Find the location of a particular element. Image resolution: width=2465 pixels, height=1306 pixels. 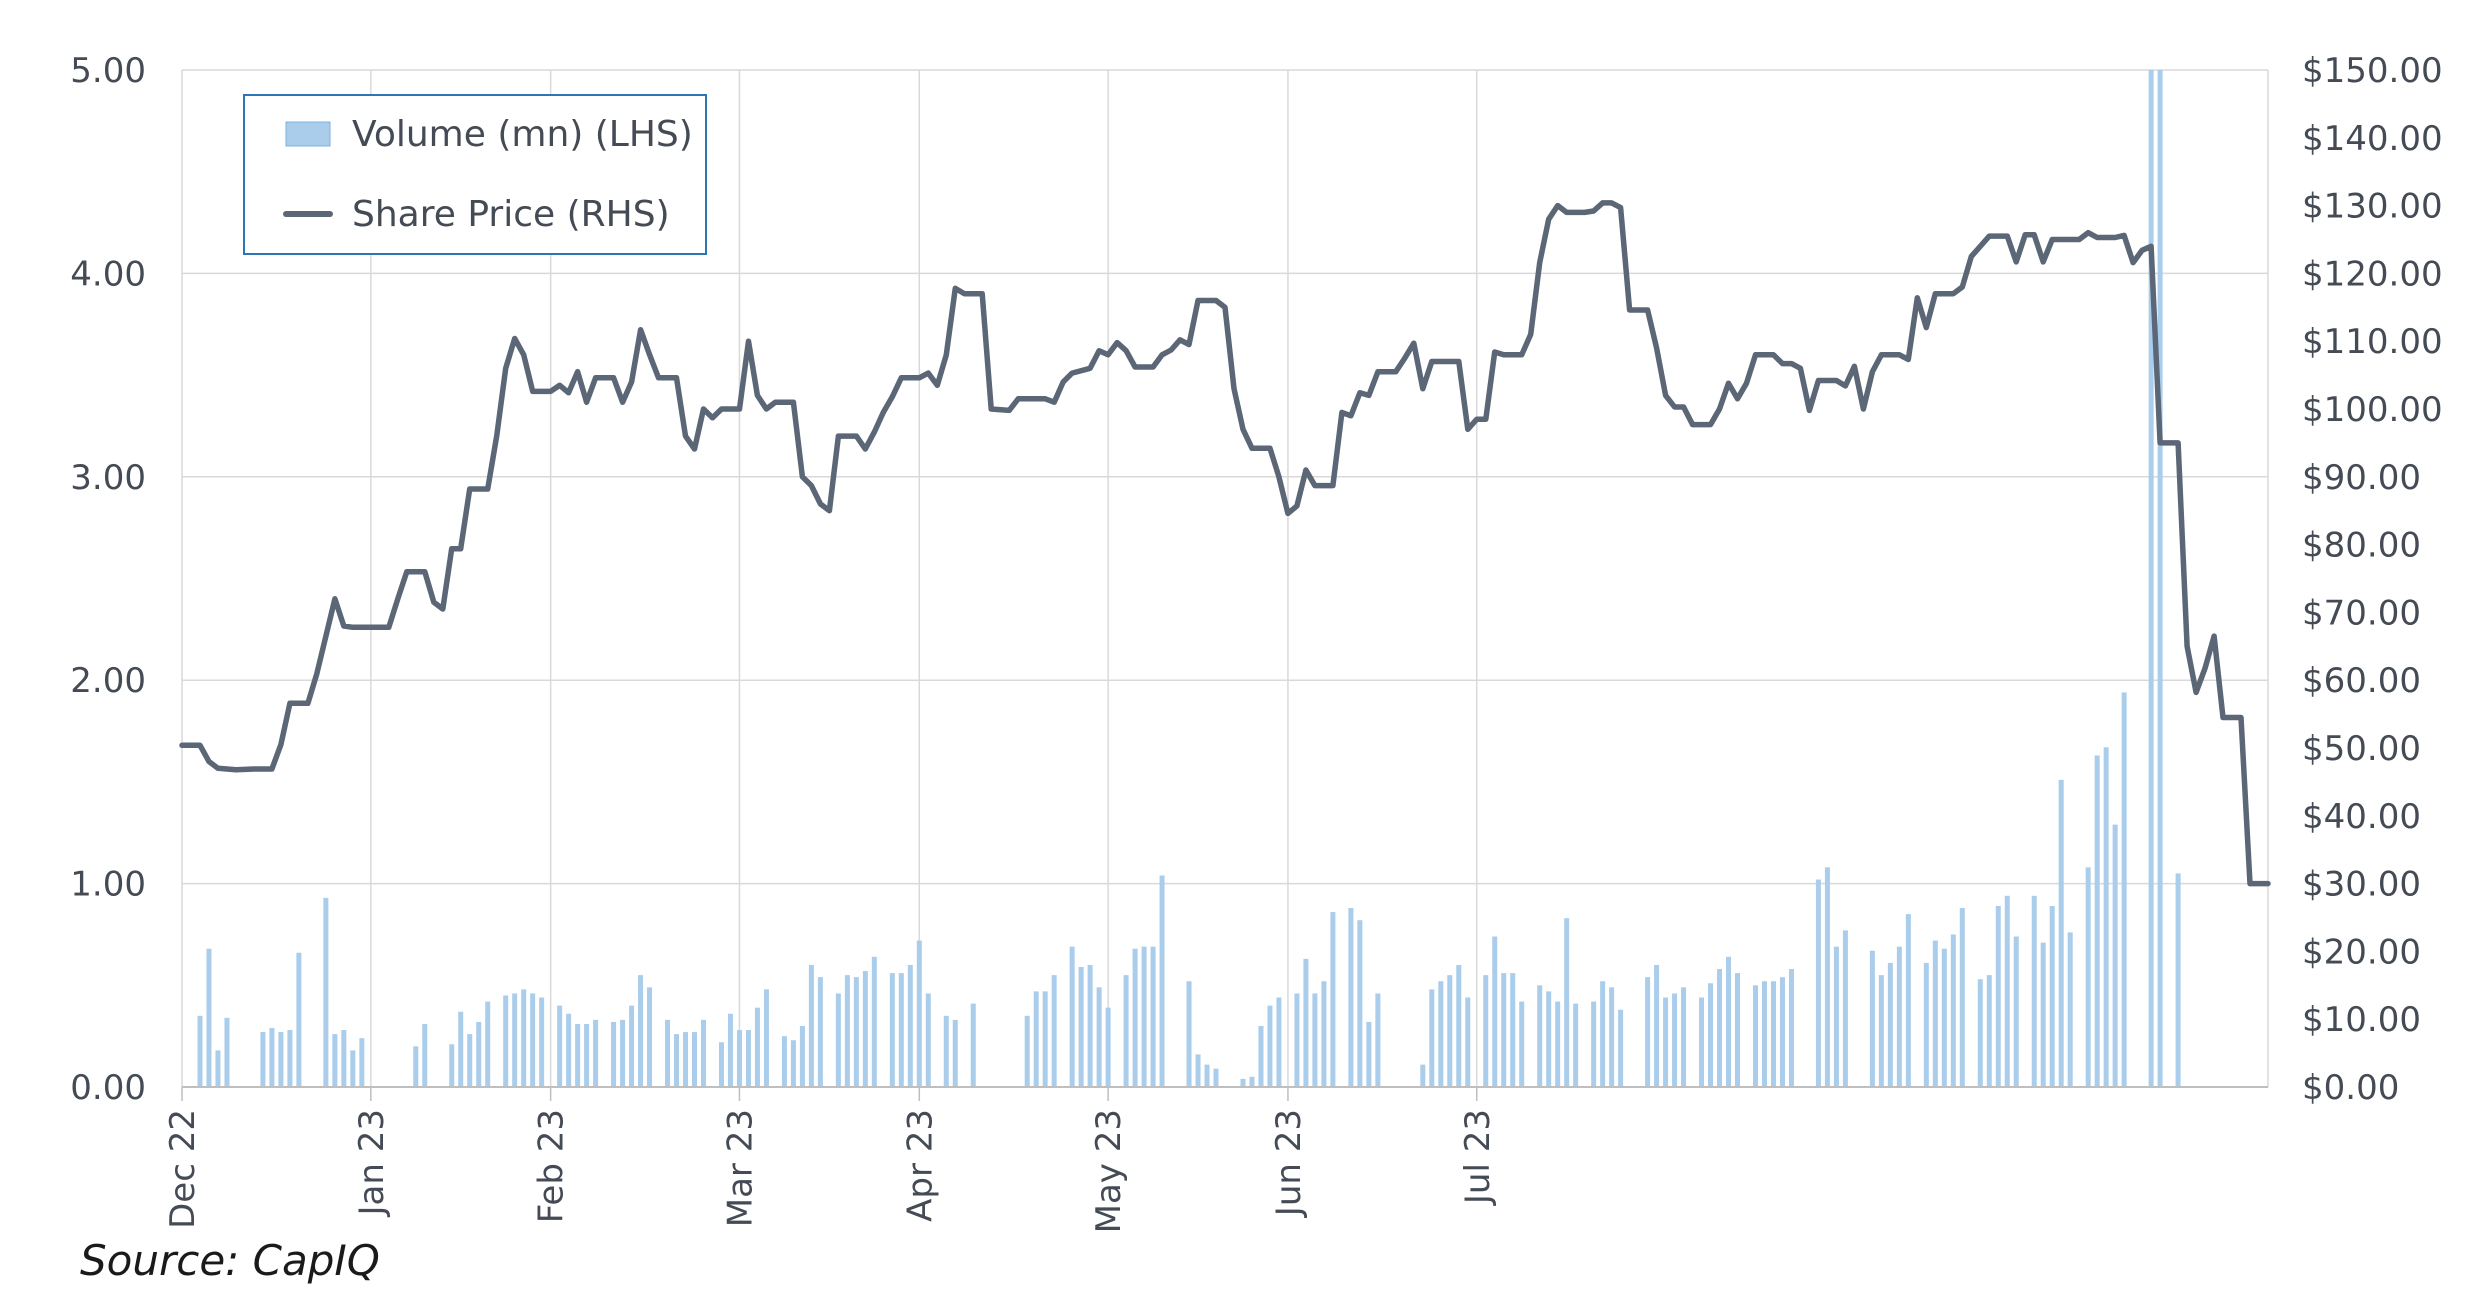

right-tick-label: $120.00 is located at coordinates (2372, 274).